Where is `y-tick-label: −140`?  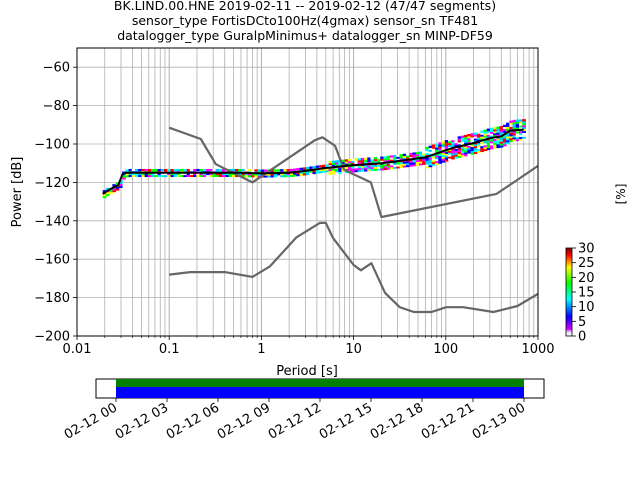
y-tick-label: −140 is located at coordinates (52, 221).